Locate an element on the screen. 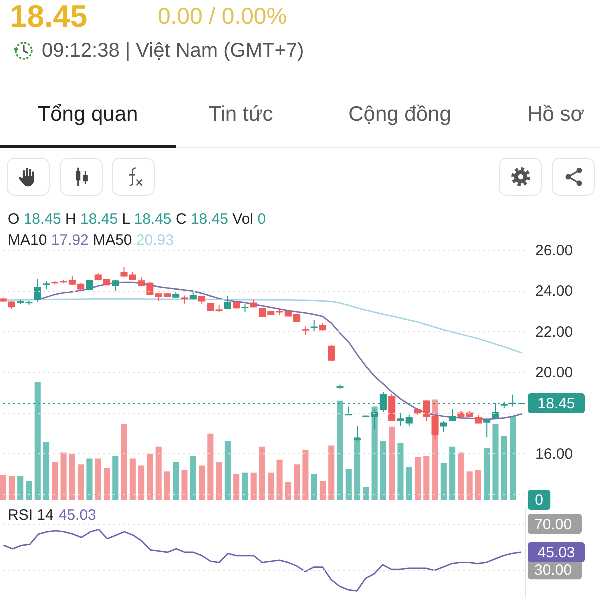 The height and width of the screenshot is (600, 600). text: Tổng quan is located at coordinates (88, 114).